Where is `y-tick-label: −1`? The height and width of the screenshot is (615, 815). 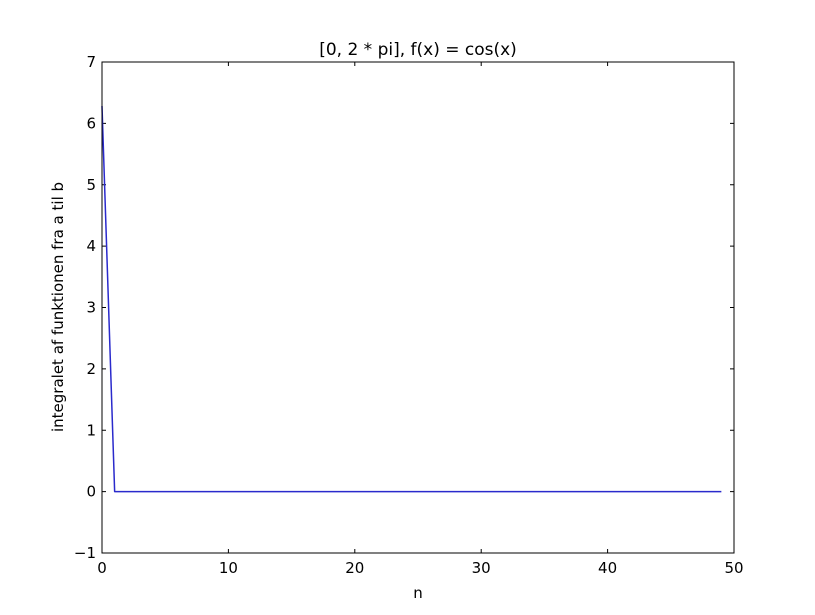 y-tick-label: −1 is located at coordinates (85, 553).